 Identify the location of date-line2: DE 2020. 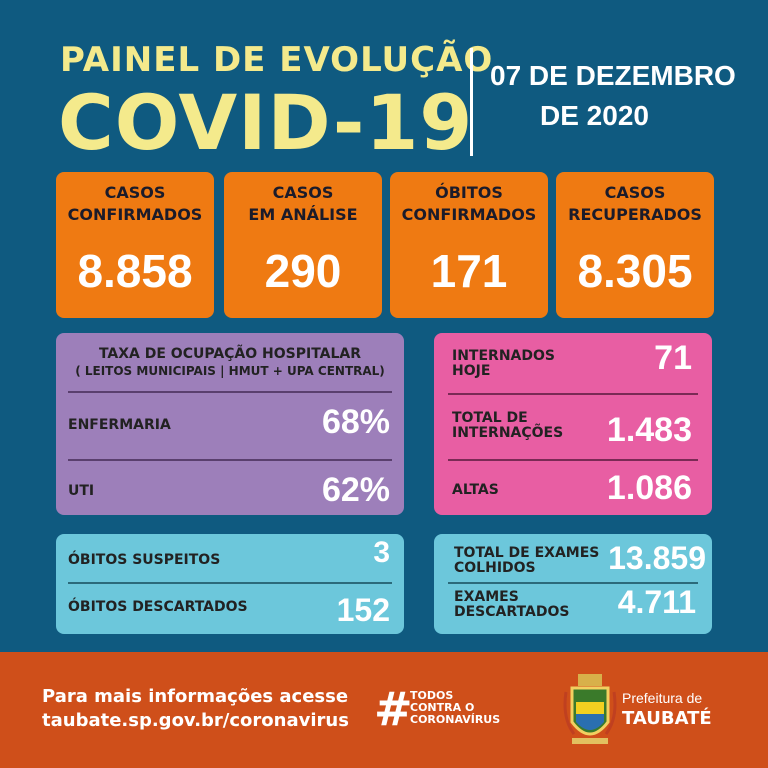
(594, 115).